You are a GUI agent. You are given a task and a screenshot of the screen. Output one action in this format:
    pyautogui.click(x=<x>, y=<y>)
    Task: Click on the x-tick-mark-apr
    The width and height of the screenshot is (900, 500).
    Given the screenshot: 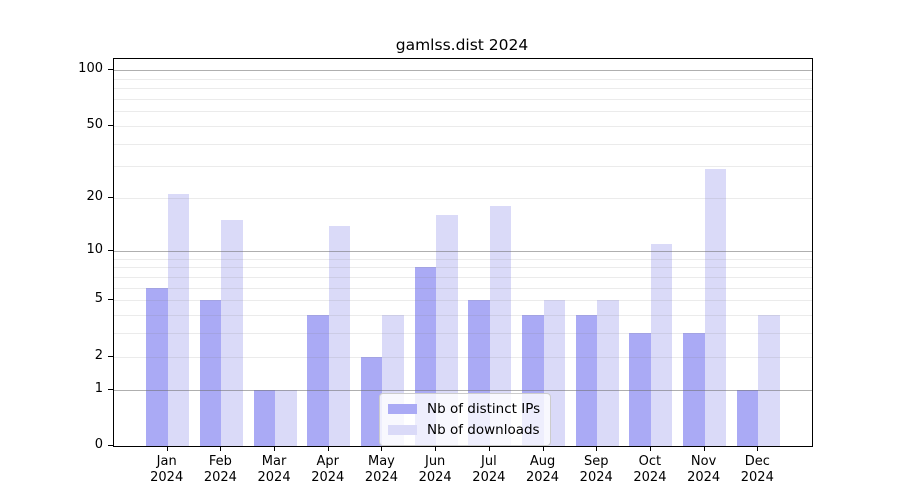 What is the action you would take?
    pyautogui.click(x=328, y=448)
    